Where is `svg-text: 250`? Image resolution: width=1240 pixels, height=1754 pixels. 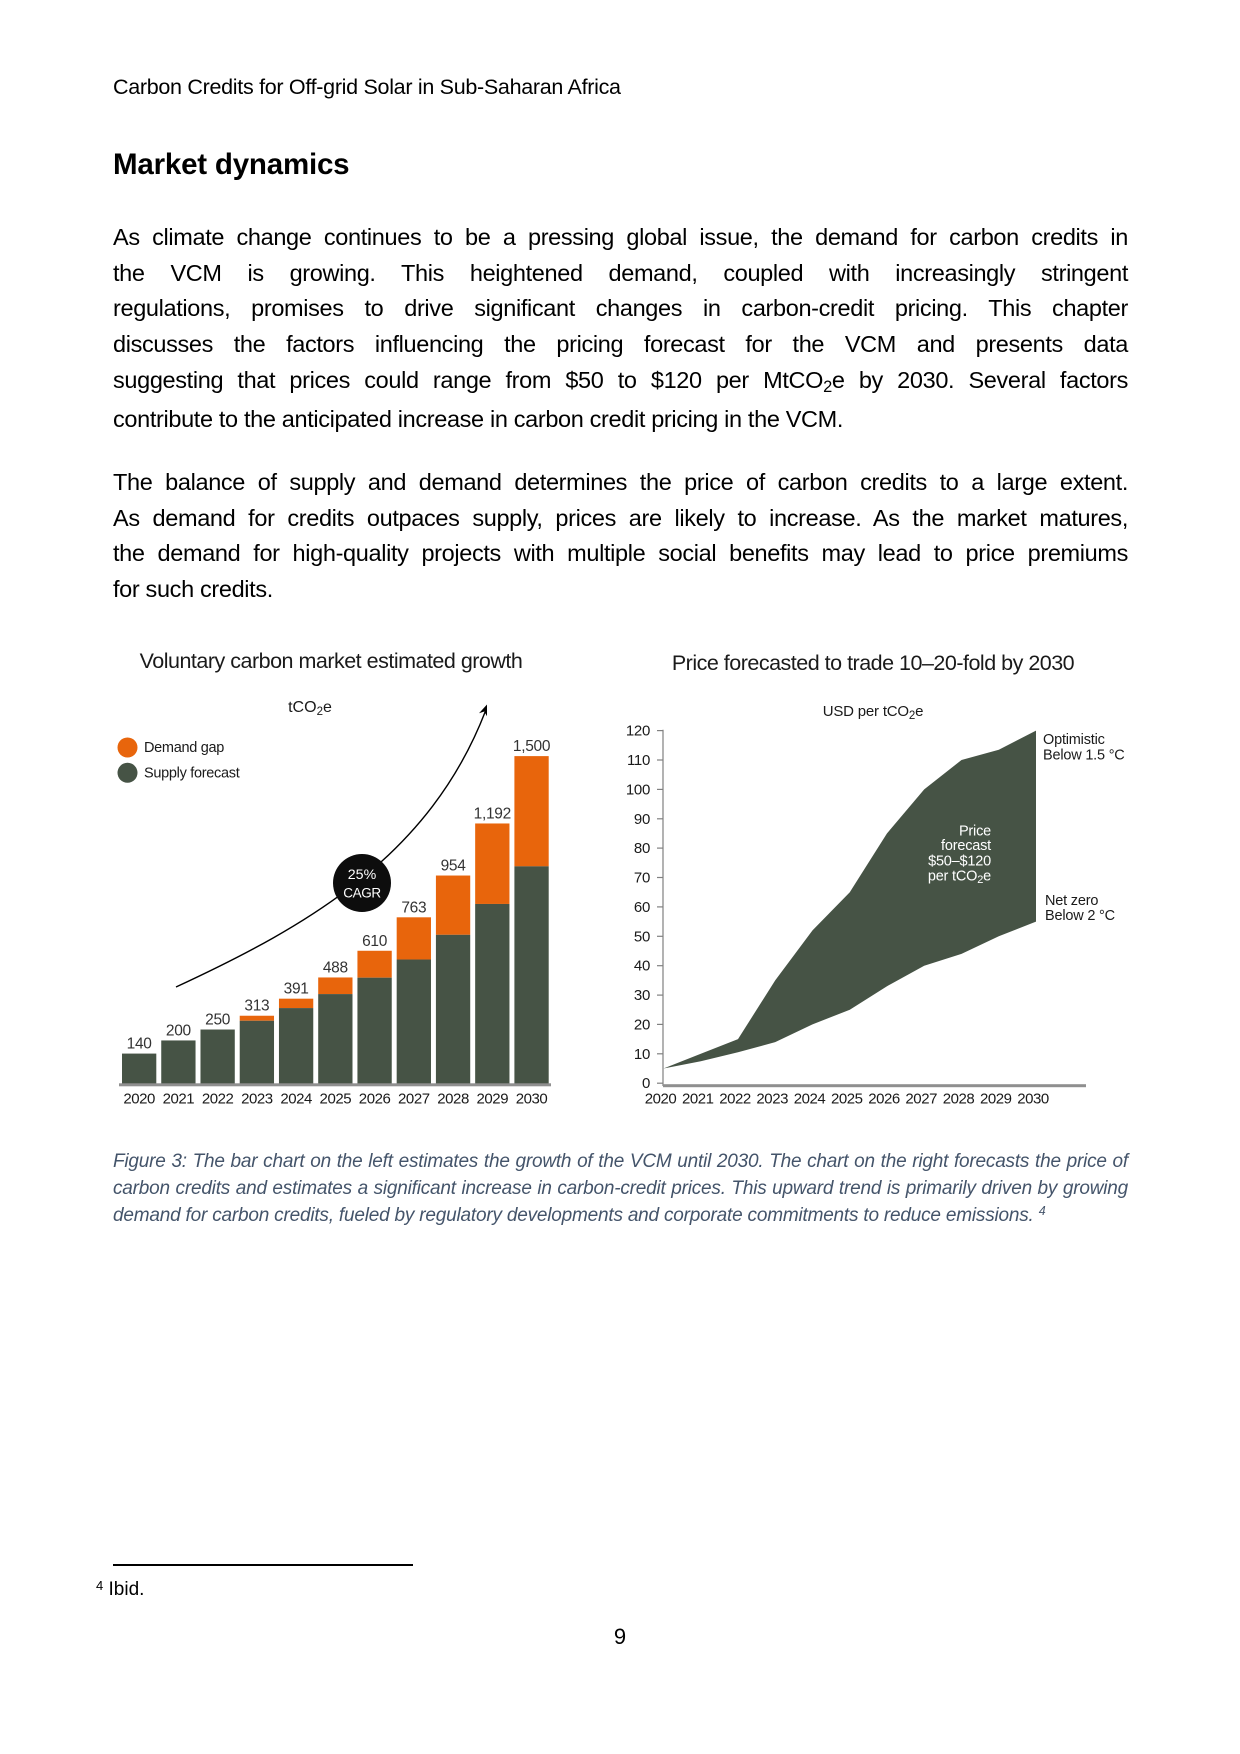 svg-text: 250 is located at coordinates (218, 1020).